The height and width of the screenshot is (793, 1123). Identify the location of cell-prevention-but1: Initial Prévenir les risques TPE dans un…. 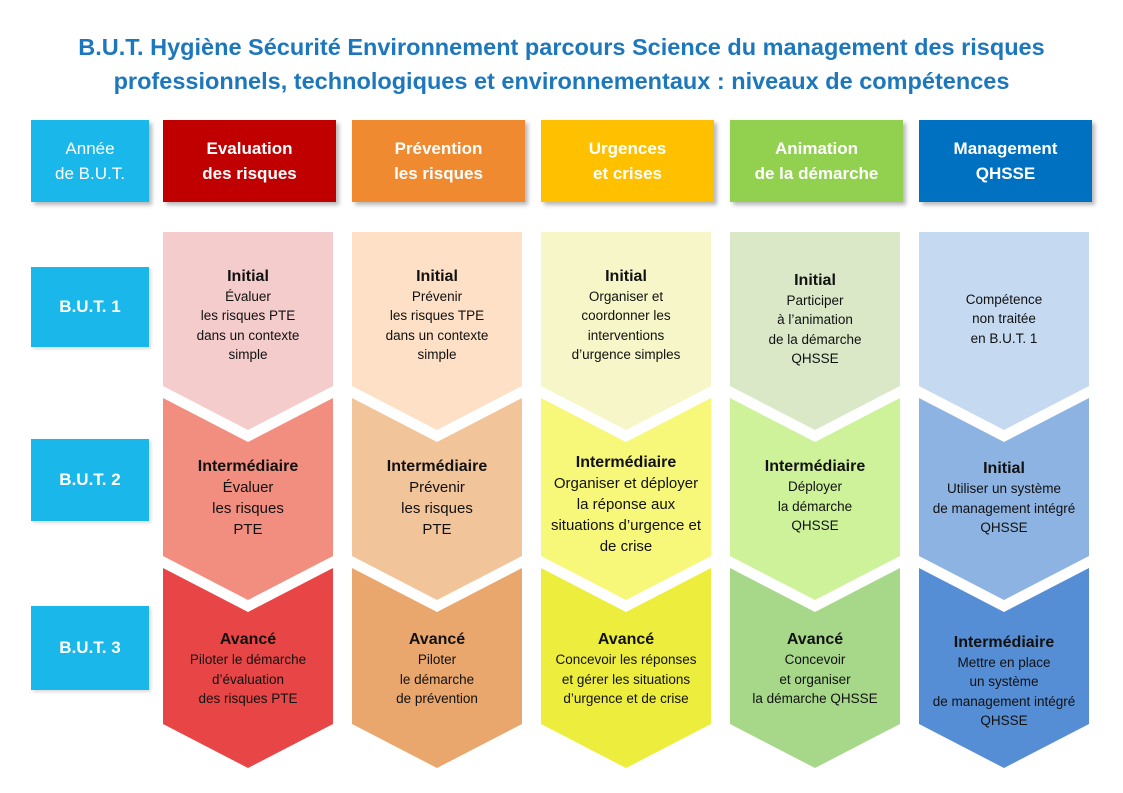
(437, 315).